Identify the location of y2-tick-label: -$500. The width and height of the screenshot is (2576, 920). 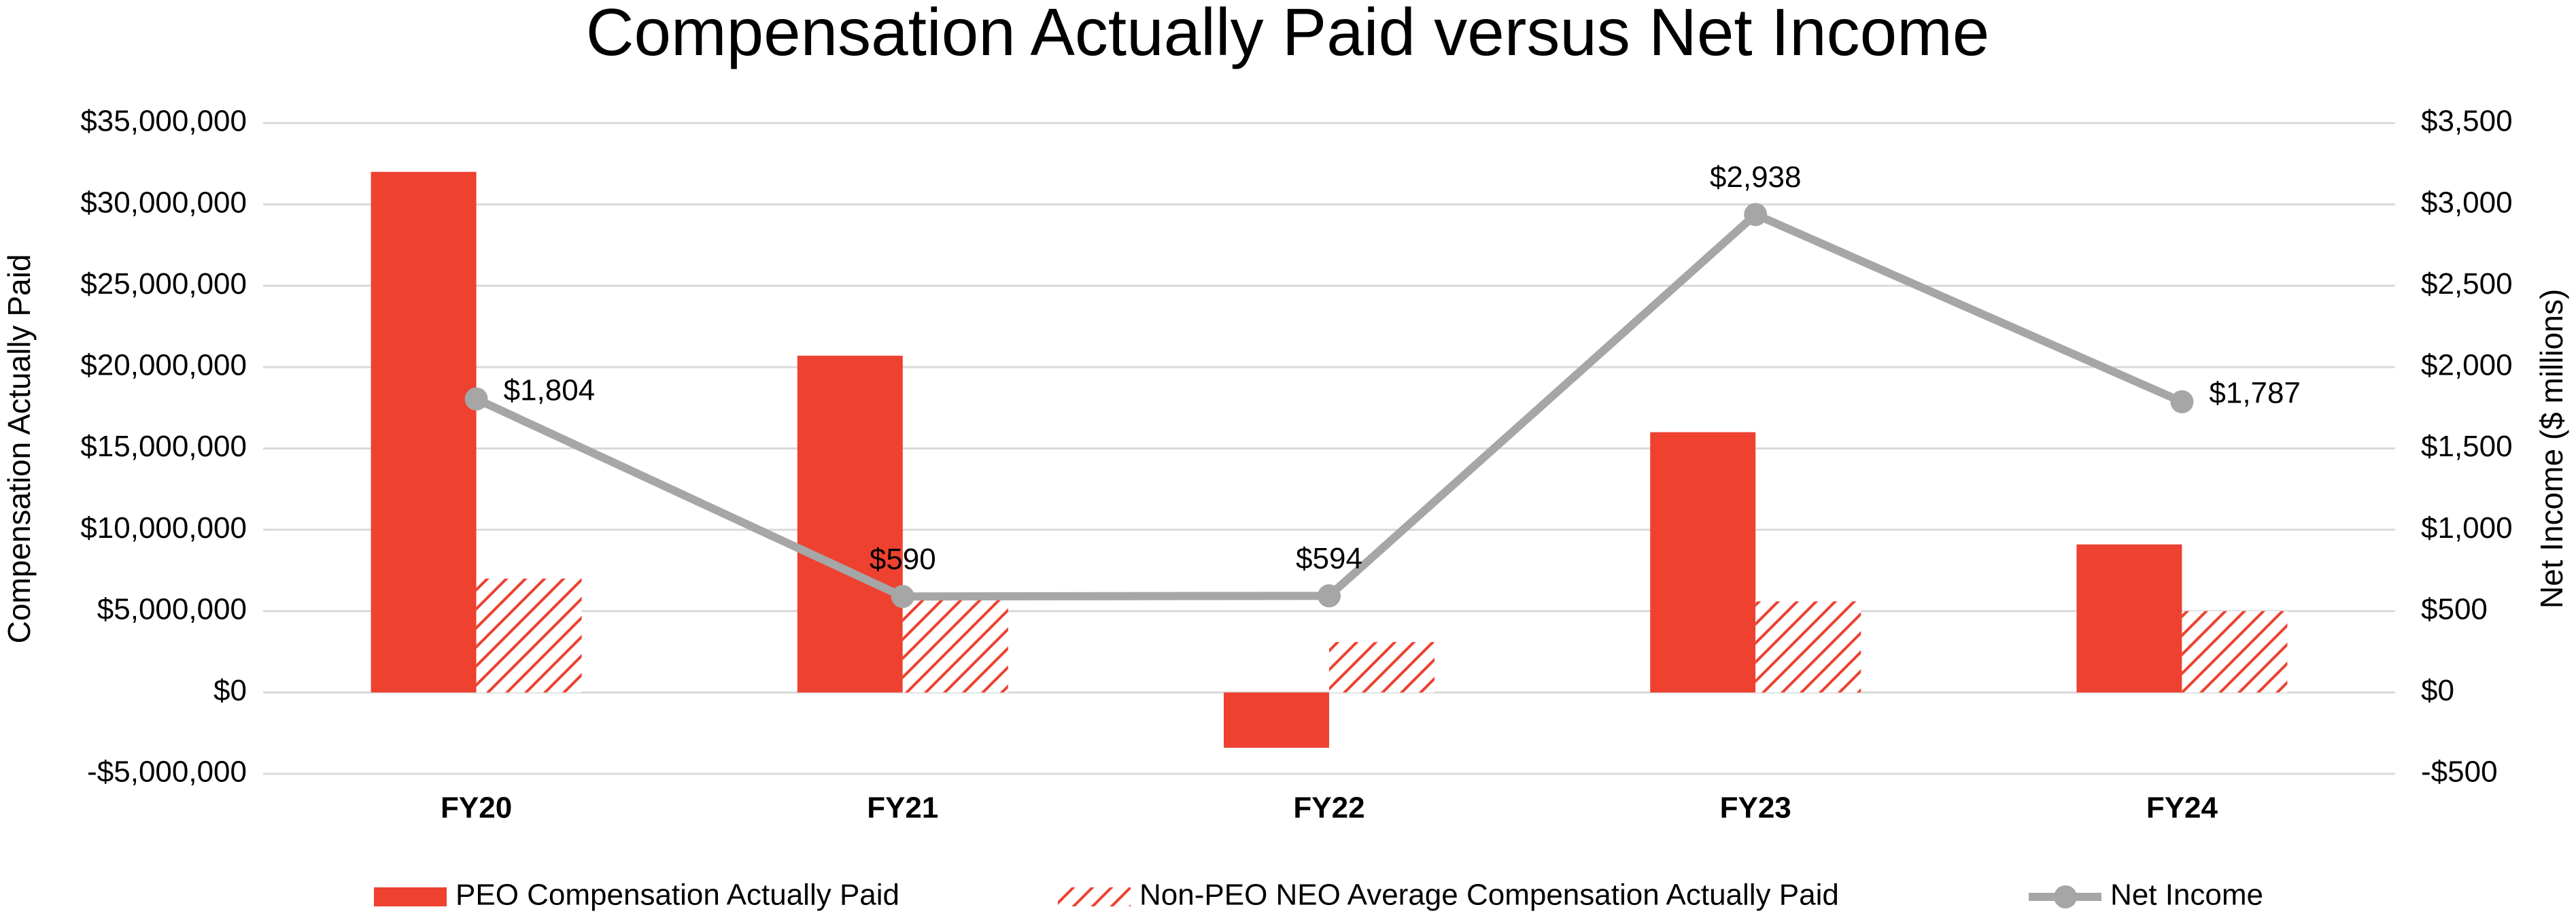
(2459, 772).